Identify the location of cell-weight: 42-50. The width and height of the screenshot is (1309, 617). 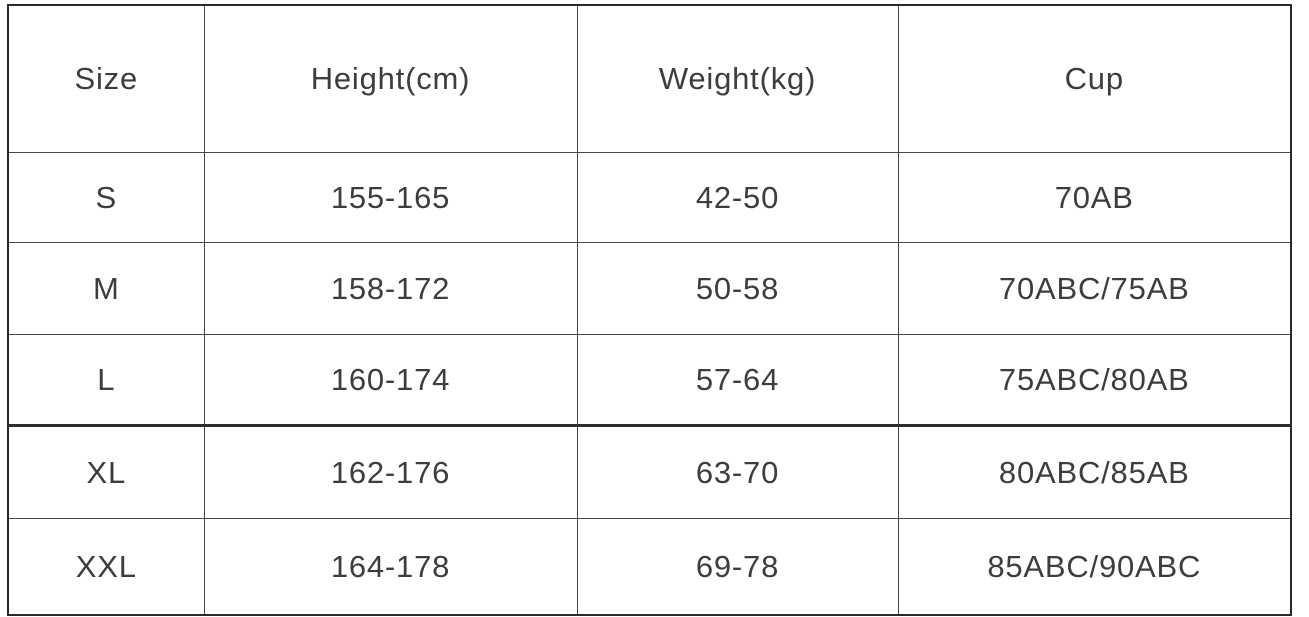
(737, 197).